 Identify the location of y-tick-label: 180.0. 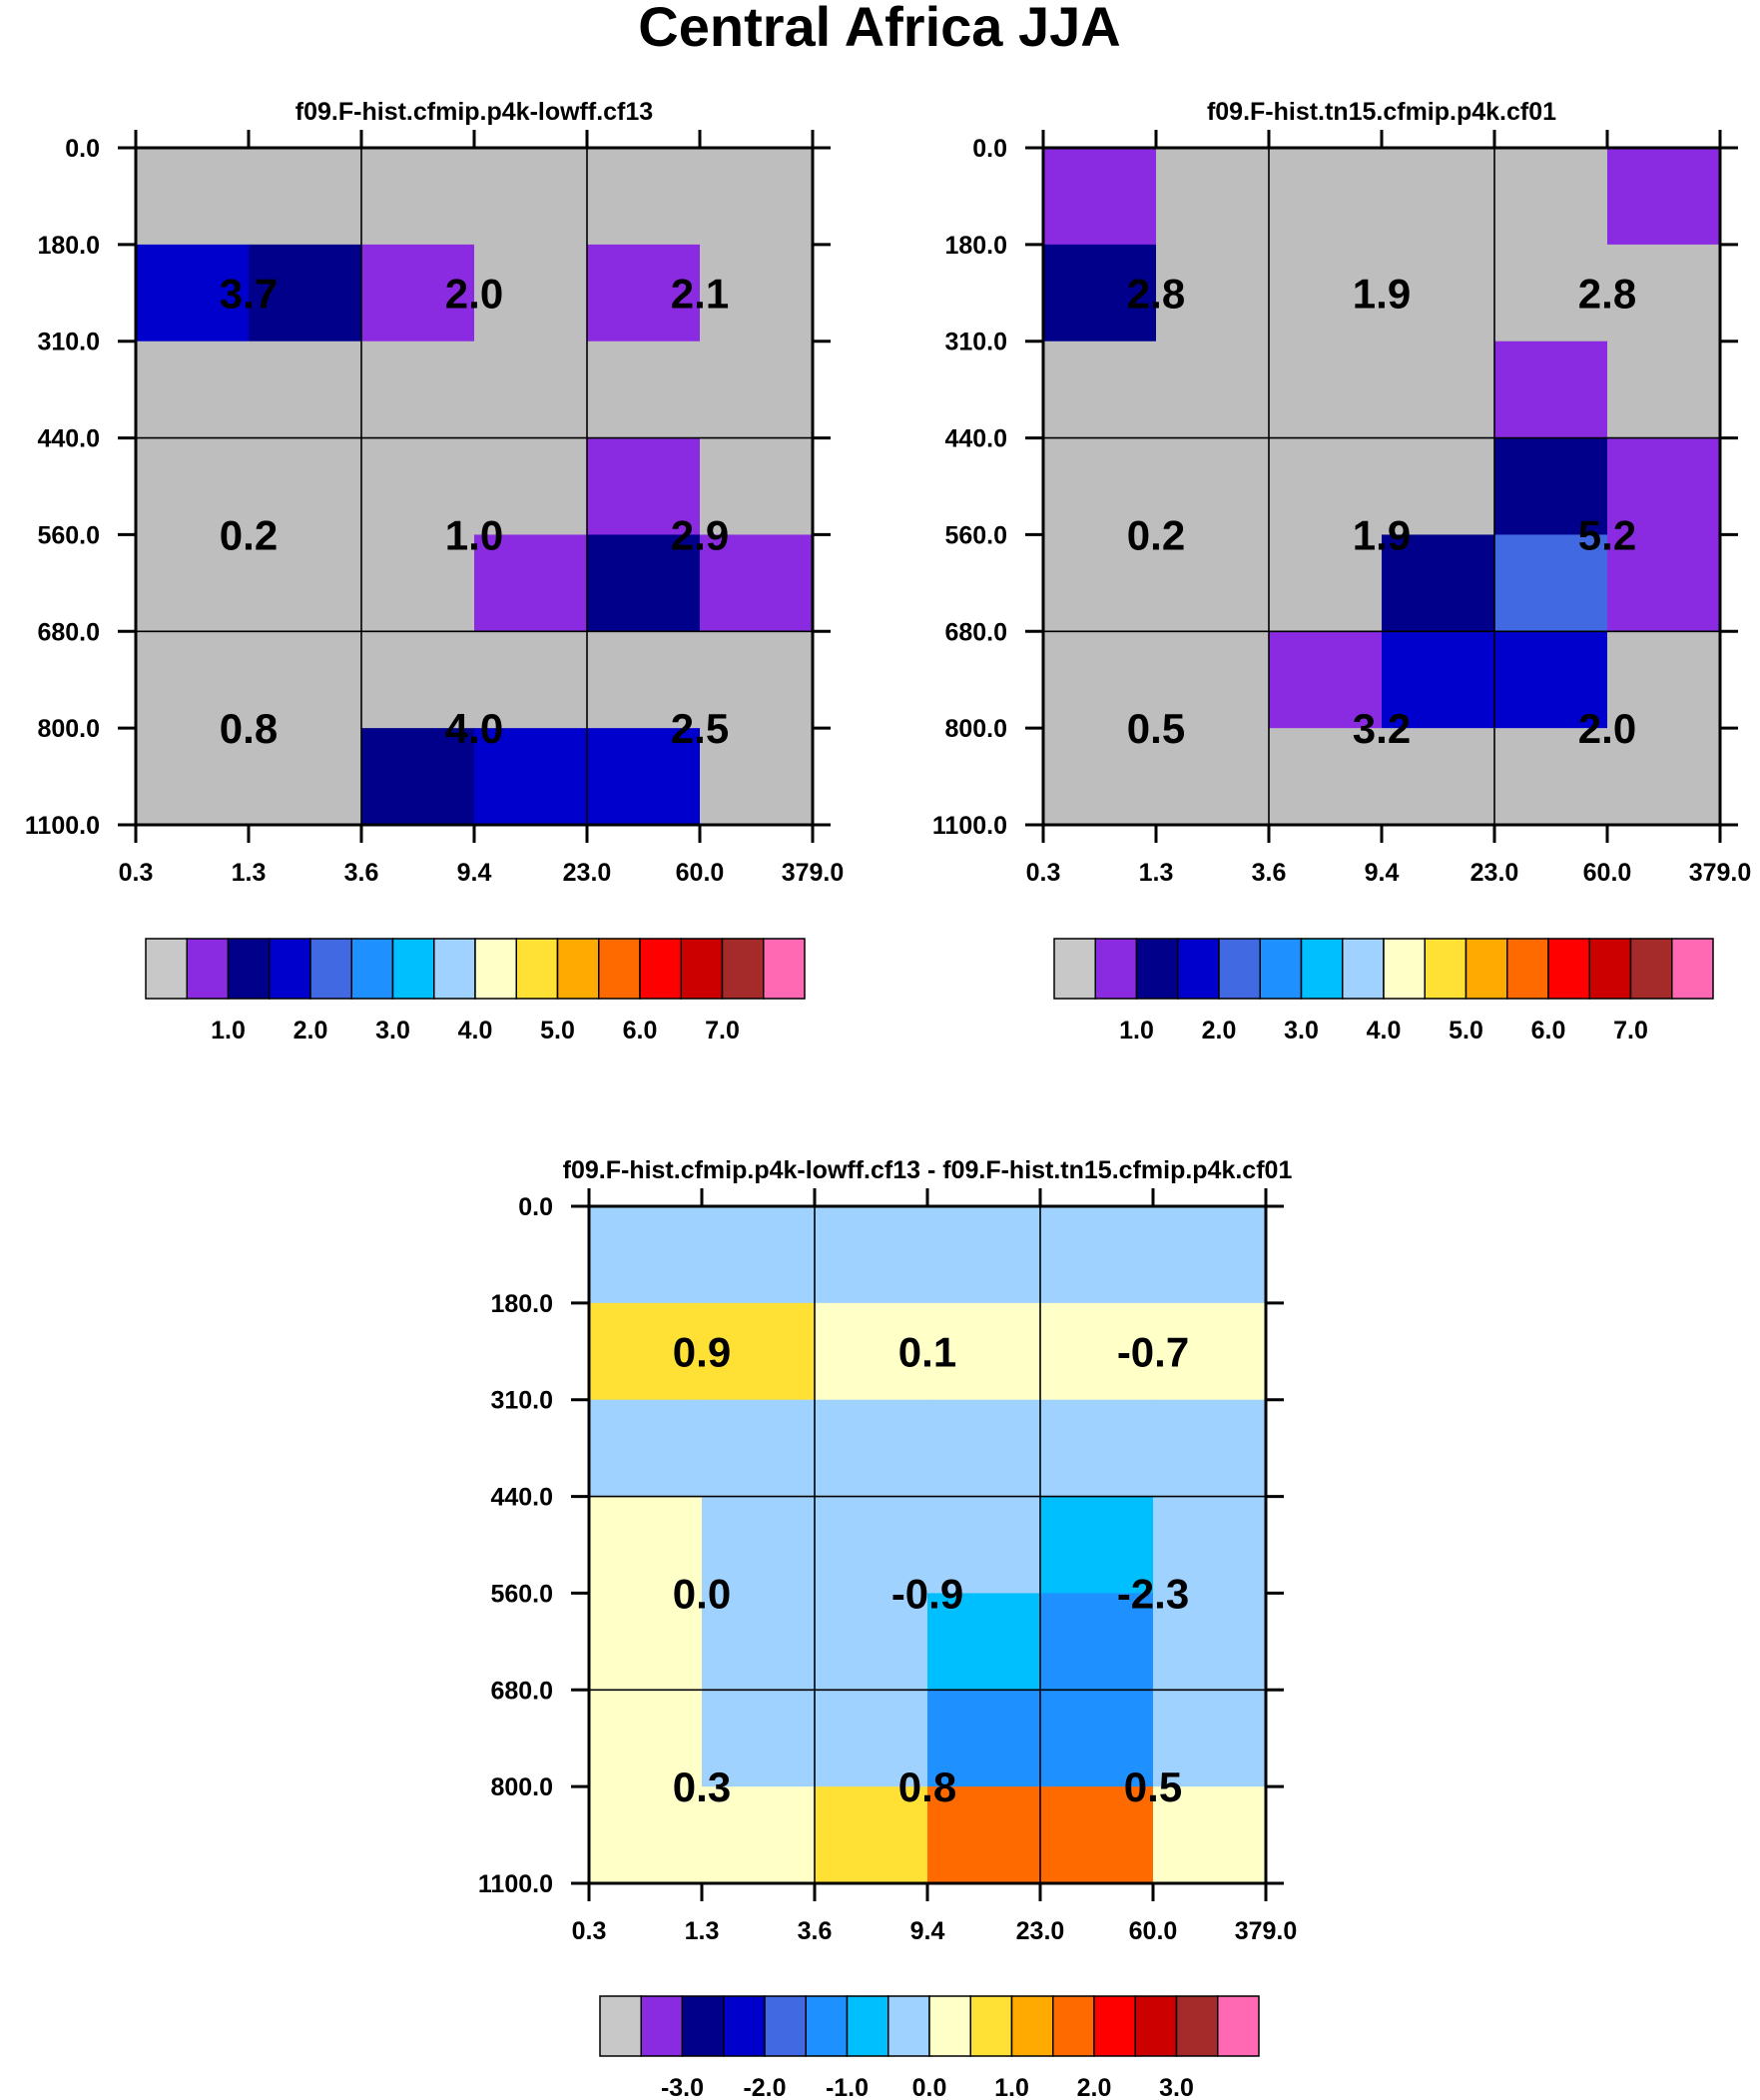
(68, 246).